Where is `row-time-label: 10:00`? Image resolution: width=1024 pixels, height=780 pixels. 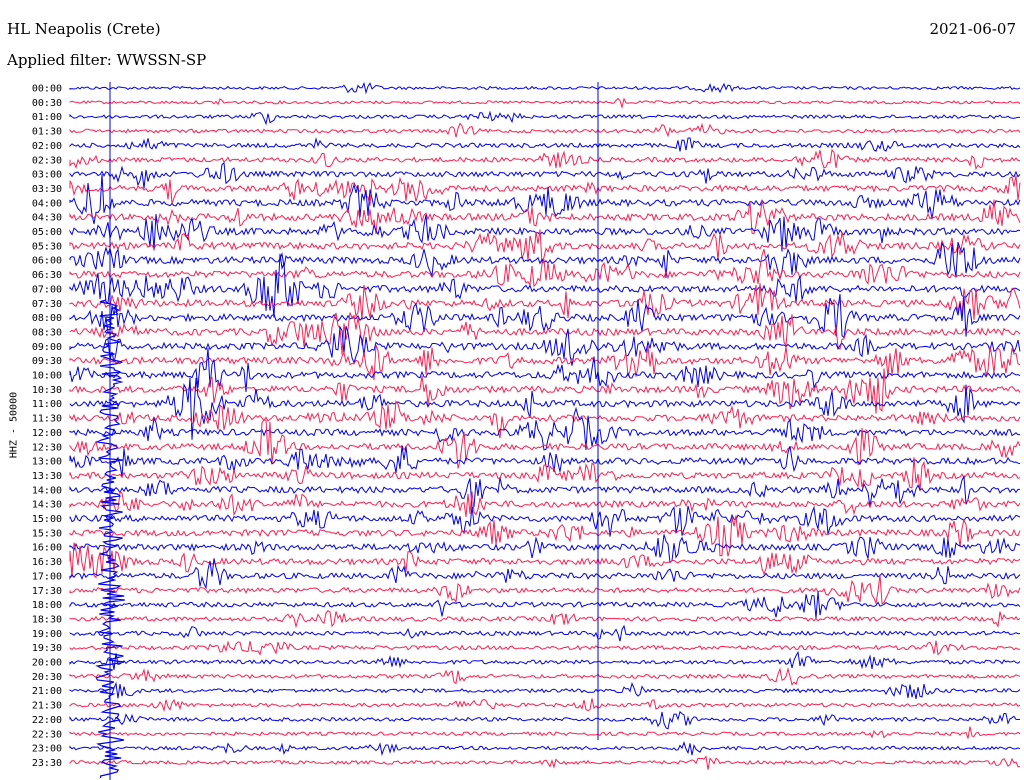 row-time-label: 10:00 is located at coordinates (47, 376).